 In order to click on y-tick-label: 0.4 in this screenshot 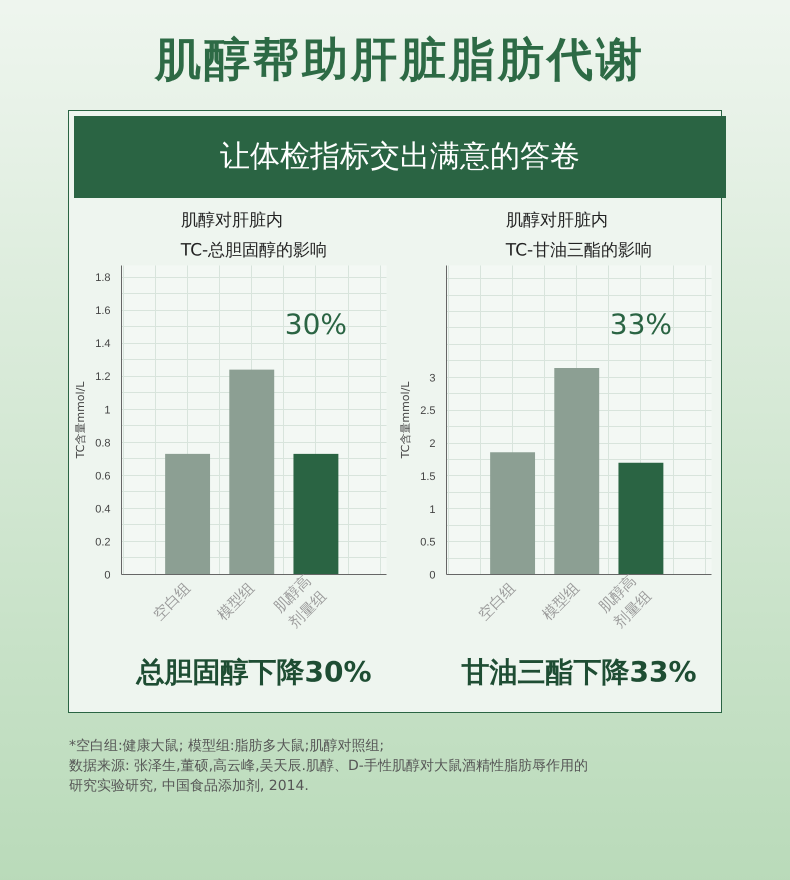, I will do `click(103, 509)`.